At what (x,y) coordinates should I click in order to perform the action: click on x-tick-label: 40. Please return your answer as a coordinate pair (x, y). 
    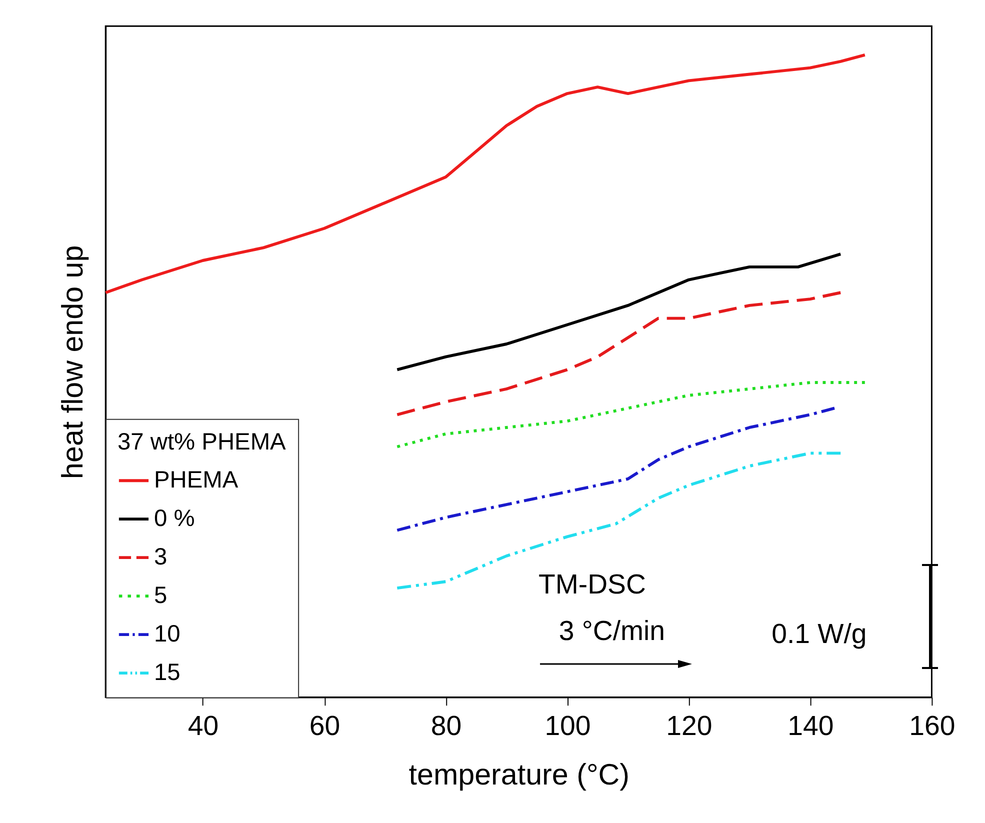
    Looking at the image, I should click on (203, 726).